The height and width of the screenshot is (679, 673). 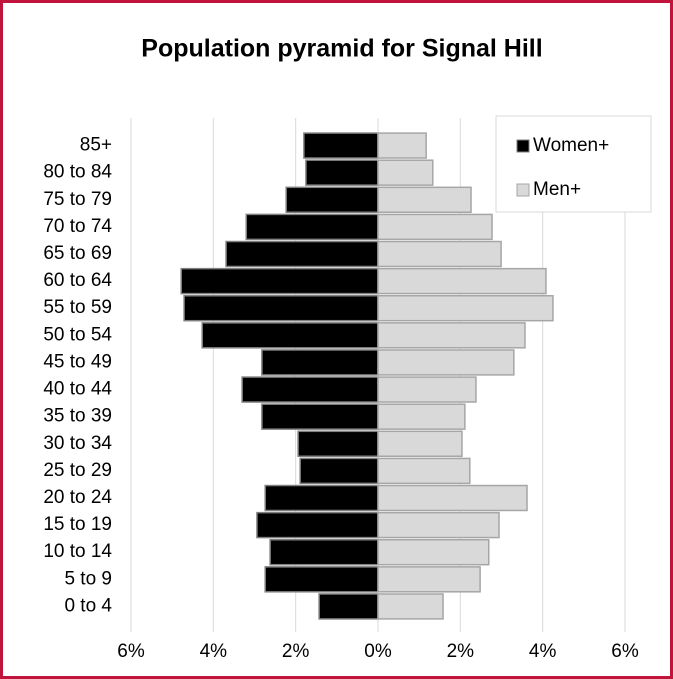 I want to click on legend-label: Women+, so click(x=571, y=145).